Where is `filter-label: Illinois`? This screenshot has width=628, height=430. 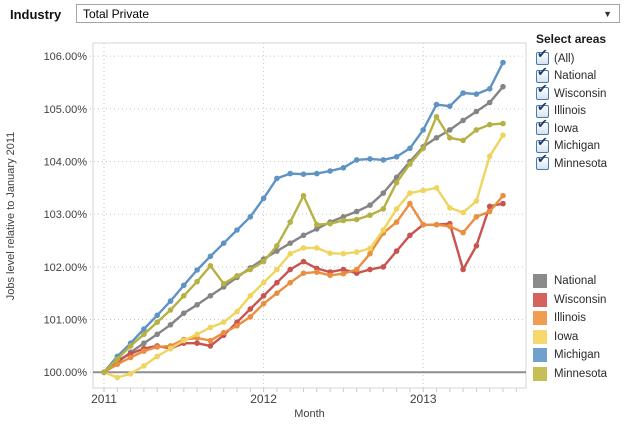 filter-label: Illinois is located at coordinates (570, 111).